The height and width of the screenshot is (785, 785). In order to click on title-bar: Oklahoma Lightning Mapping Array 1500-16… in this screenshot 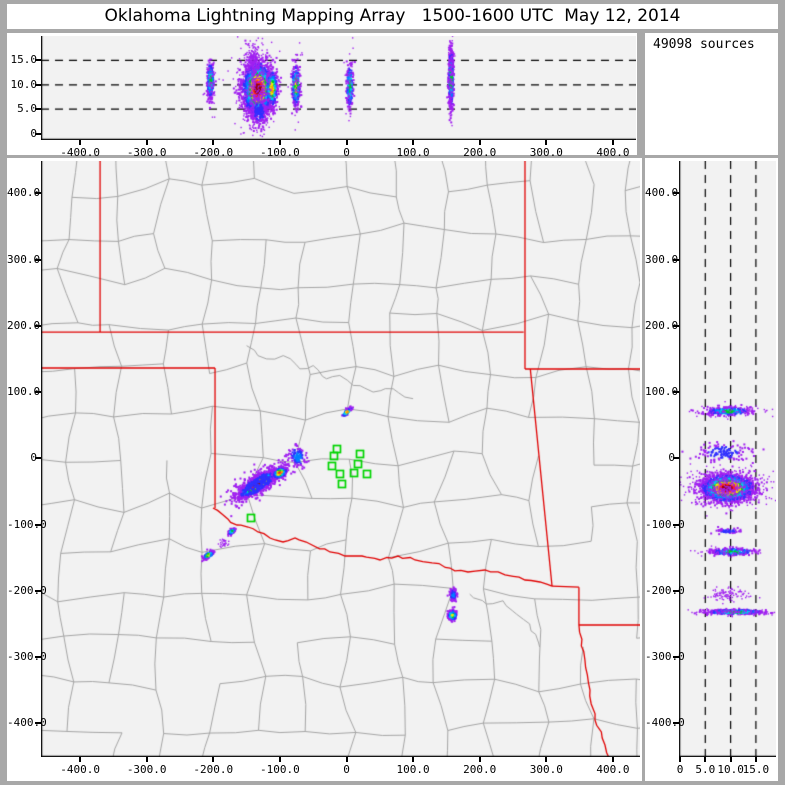, I will do `click(392, 16)`.